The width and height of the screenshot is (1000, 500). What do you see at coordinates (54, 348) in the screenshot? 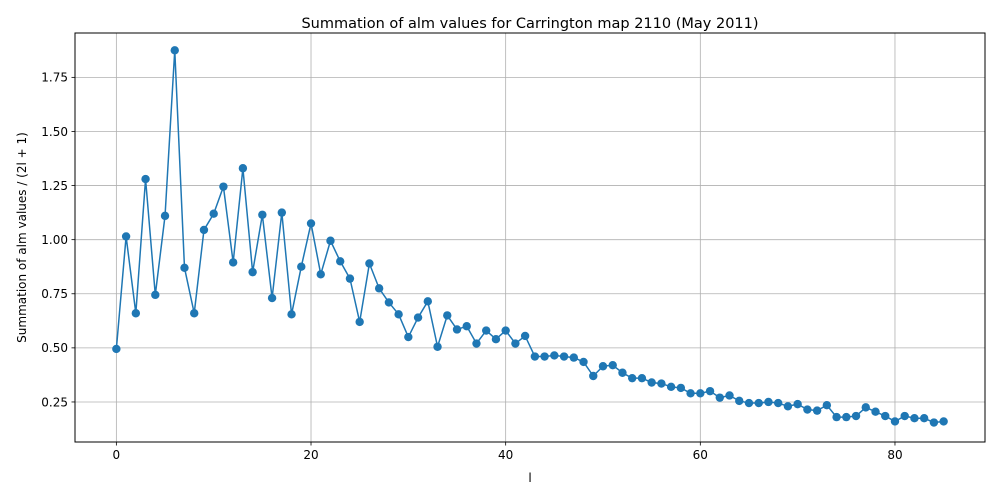
I see `y-tick-label: 0.50` at bounding box center [54, 348].